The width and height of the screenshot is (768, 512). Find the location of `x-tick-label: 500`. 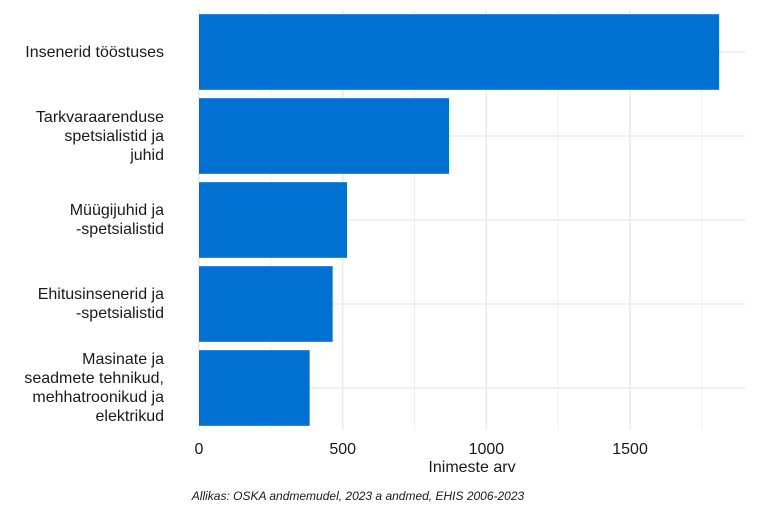

x-tick-label: 500 is located at coordinates (343, 449).